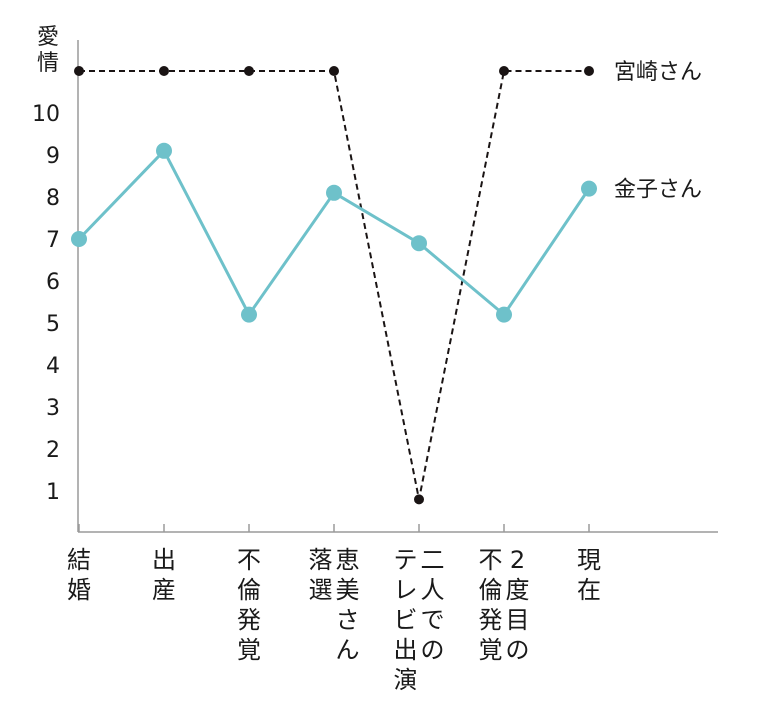 The image size is (762, 707). I want to click on y-tick-label-4: 4, so click(53, 366).